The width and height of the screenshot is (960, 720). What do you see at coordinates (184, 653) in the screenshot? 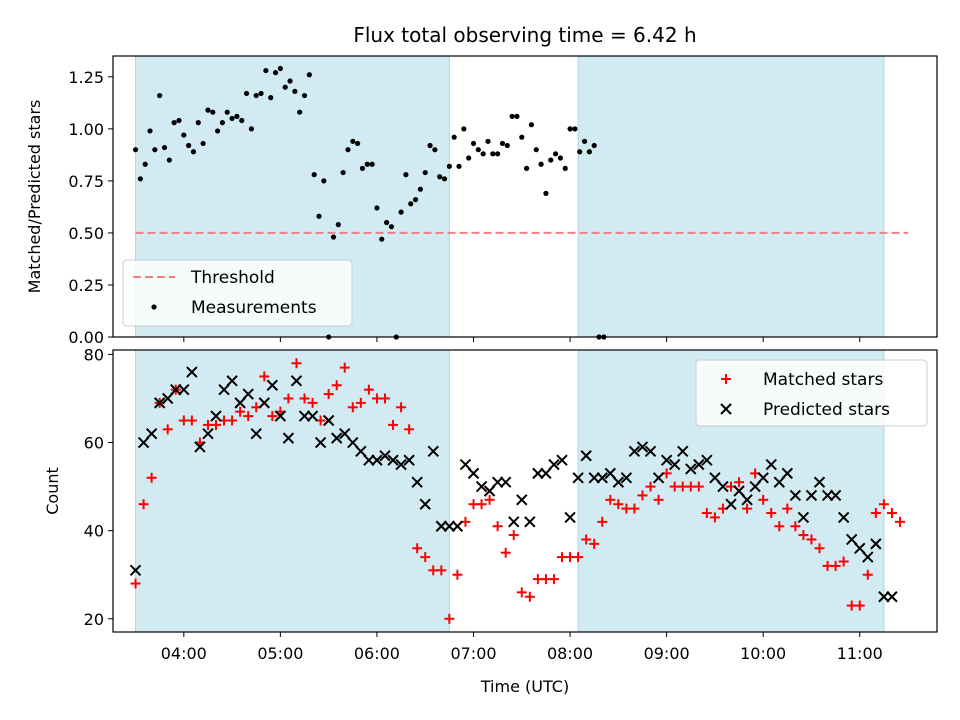
I see `x-tick-label: 04:00` at bounding box center [184, 653].